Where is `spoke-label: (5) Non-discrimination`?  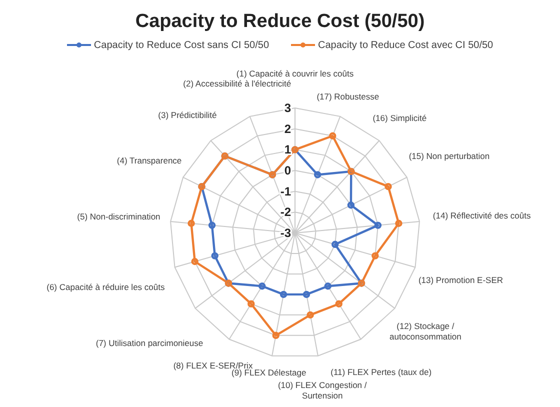
spoke-label: (5) Non-discrimination is located at coordinates (119, 217).